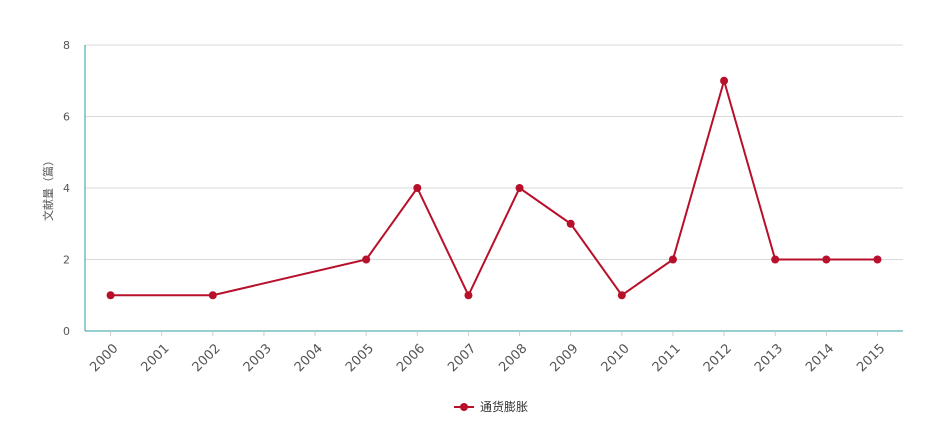  What do you see at coordinates (820, 358) in the screenshot?
I see `x-tick-label: 2014` at bounding box center [820, 358].